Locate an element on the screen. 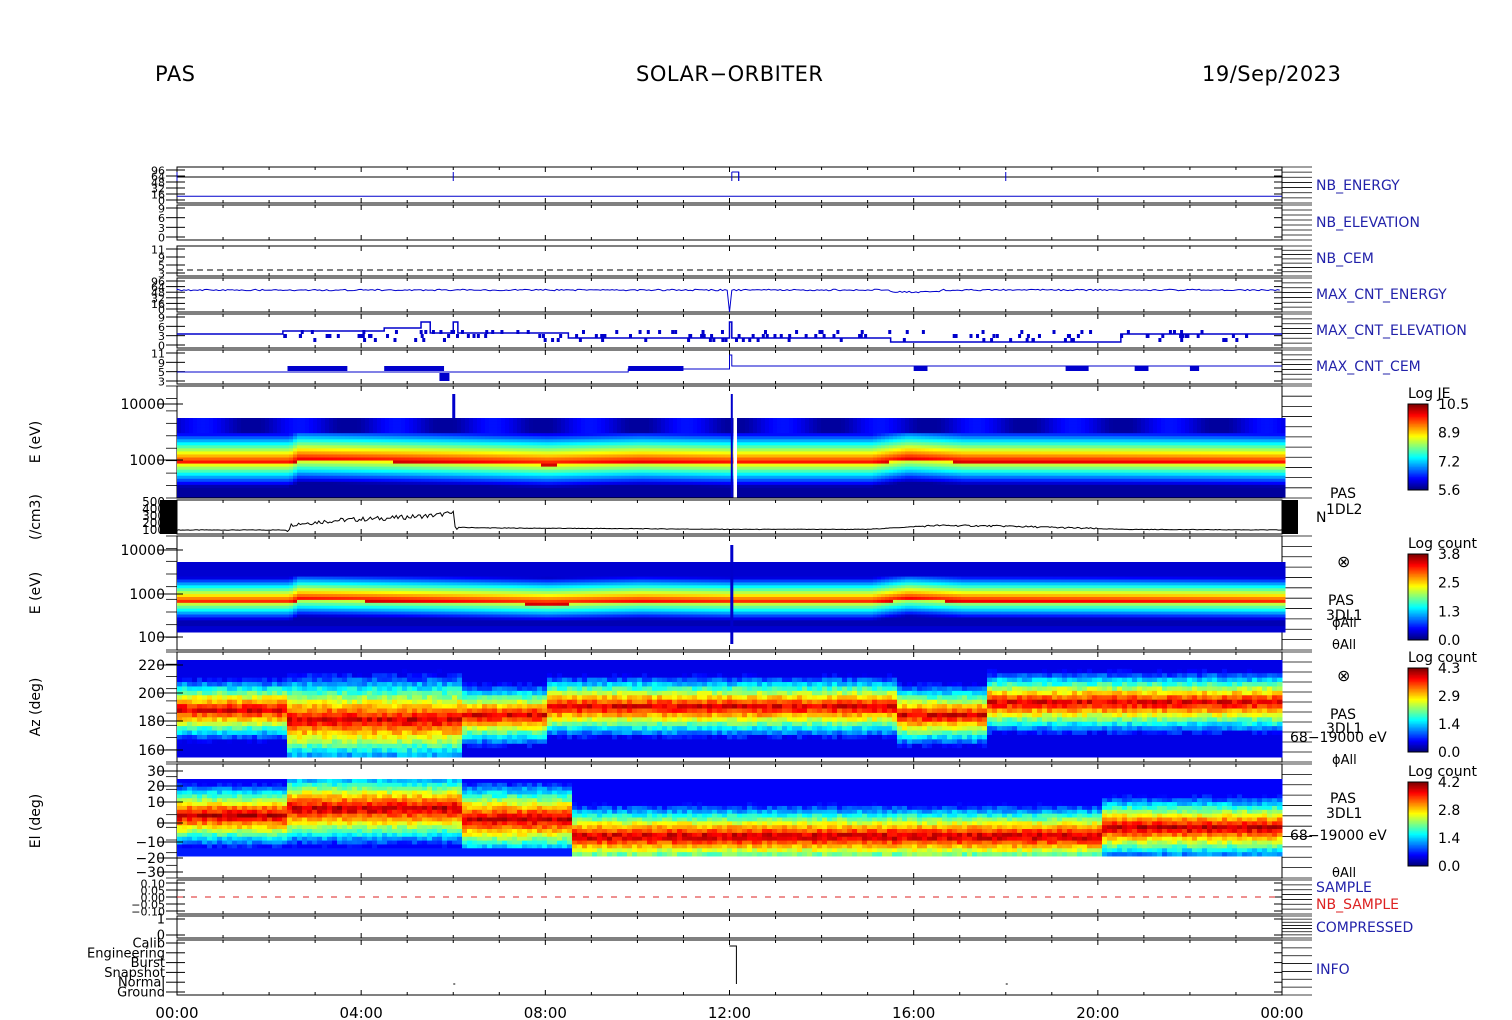 The height and width of the screenshot is (1020, 1512). az-label-symbol: ⊗ is located at coordinates (1343, 675).